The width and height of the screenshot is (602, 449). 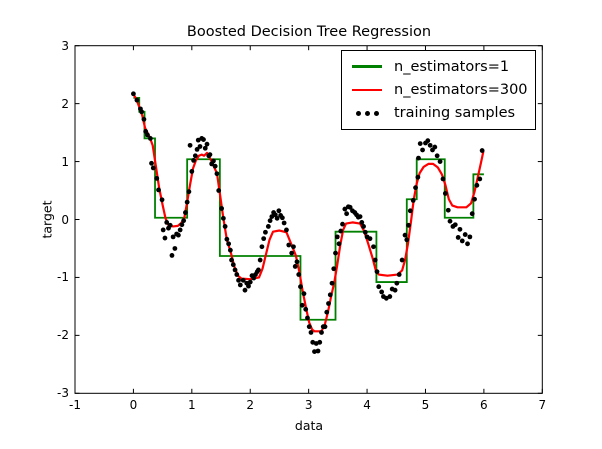 What do you see at coordinates (63, 335) in the screenshot?
I see `y-tick-label: -2` at bounding box center [63, 335].